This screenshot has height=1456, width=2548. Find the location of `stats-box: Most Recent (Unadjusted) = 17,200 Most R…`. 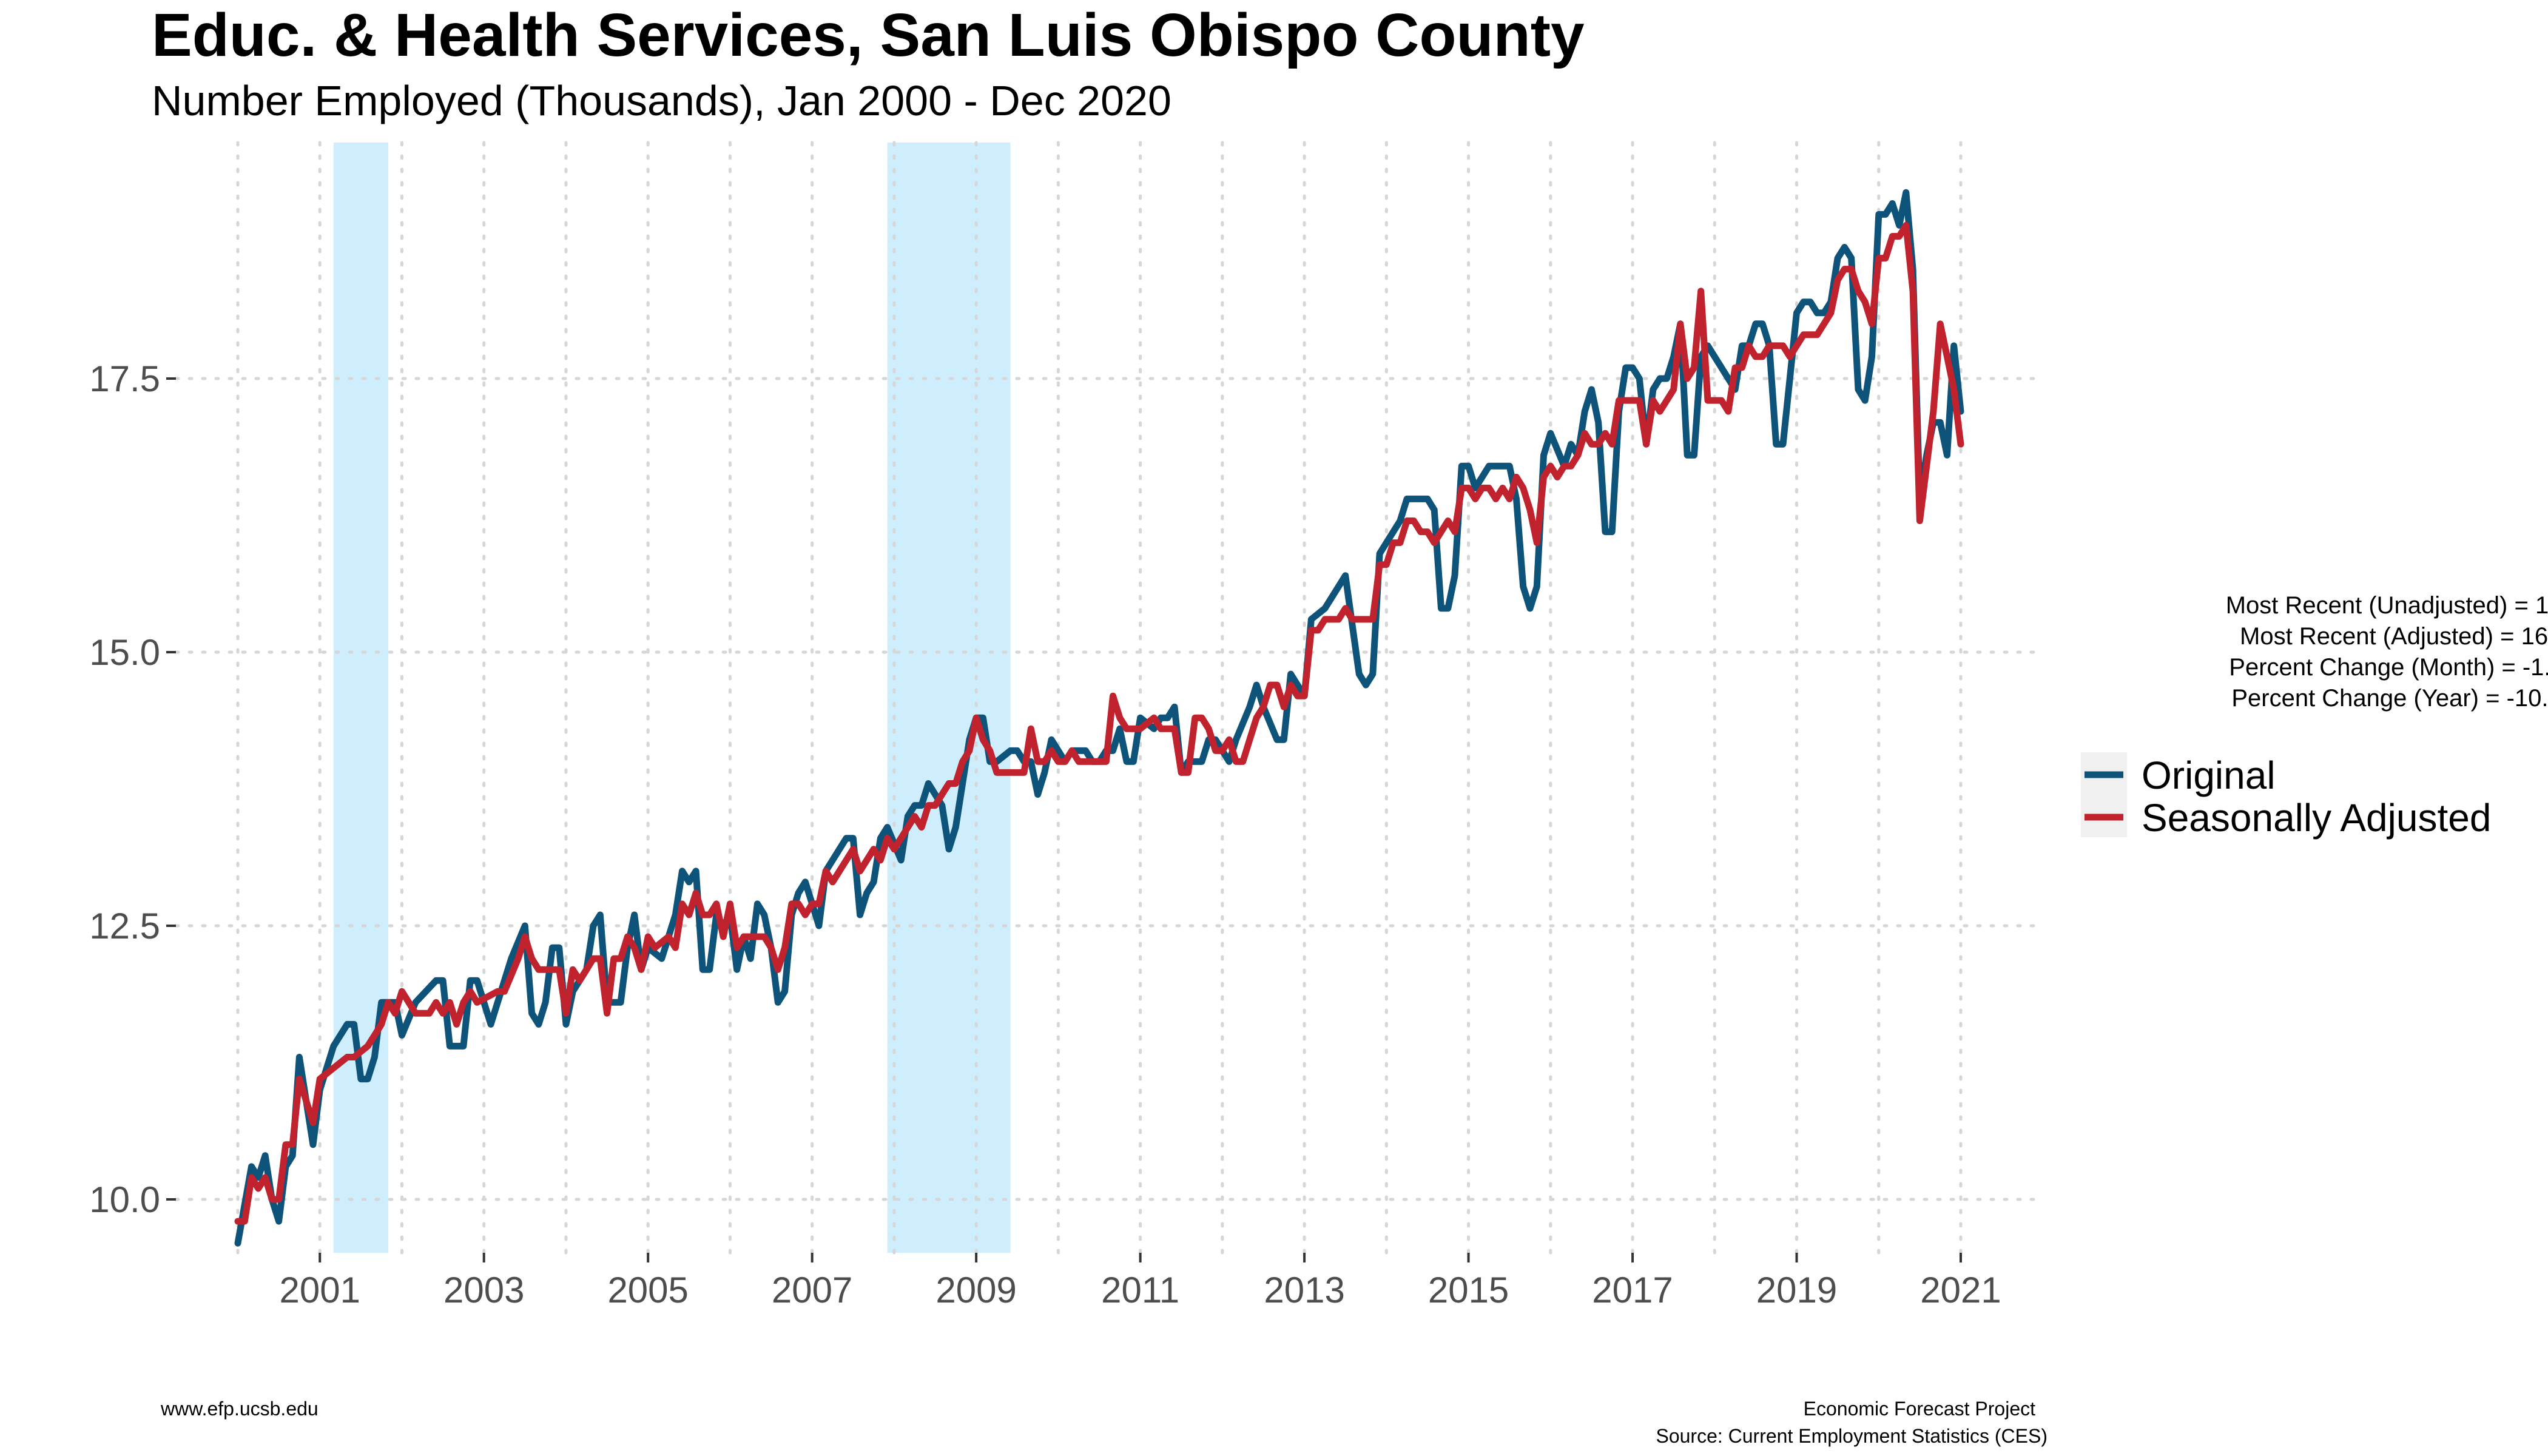

stats-box: Most Recent (Unadjusted) = 17,200 Most R… is located at coordinates (2387, 652).